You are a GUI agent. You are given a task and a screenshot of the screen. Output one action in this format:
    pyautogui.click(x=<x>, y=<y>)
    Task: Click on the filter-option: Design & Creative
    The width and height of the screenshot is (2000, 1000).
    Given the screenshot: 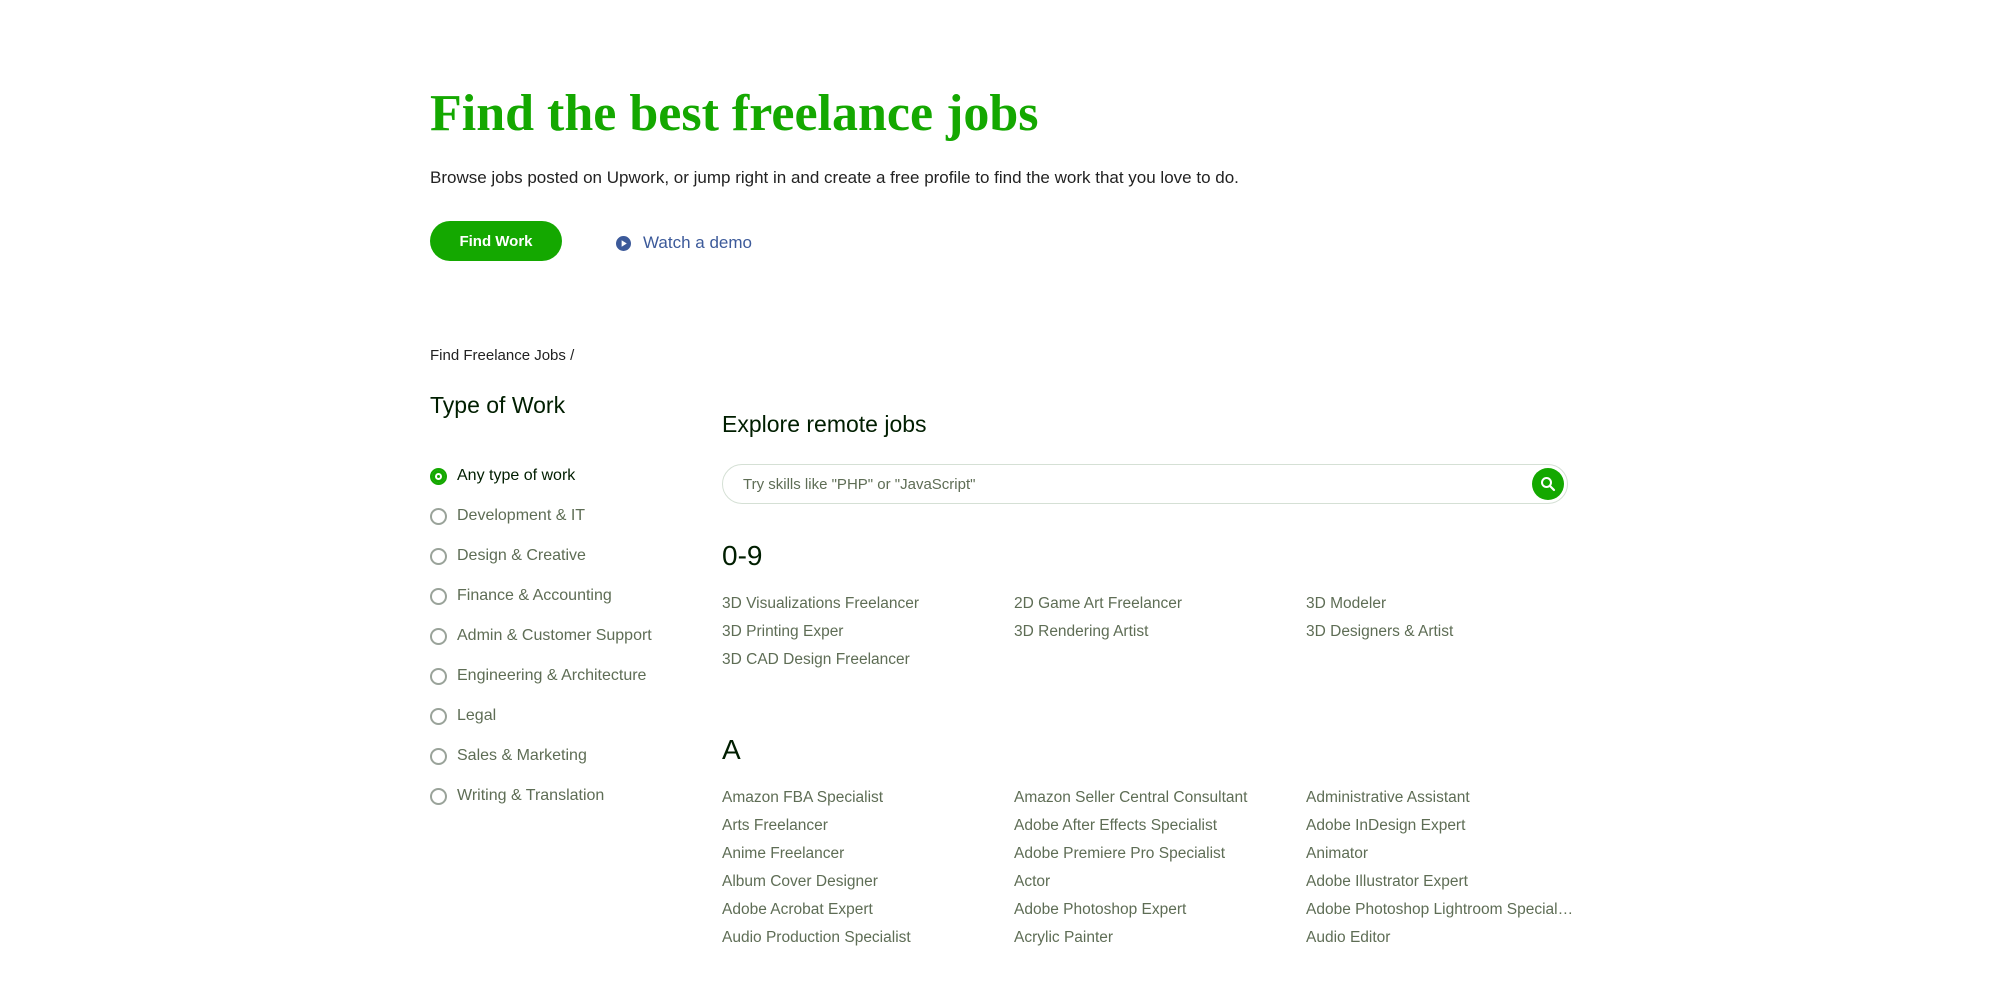 What is the action you would take?
    pyautogui.click(x=541, y=556)
    